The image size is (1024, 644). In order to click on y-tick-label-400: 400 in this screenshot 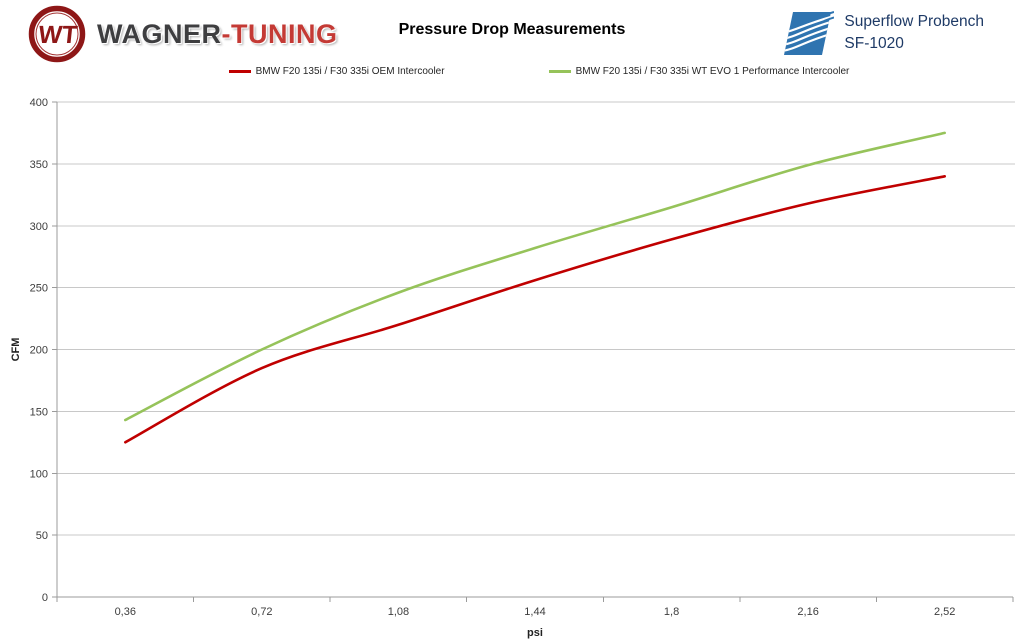, I will do `click(39, 103)`.